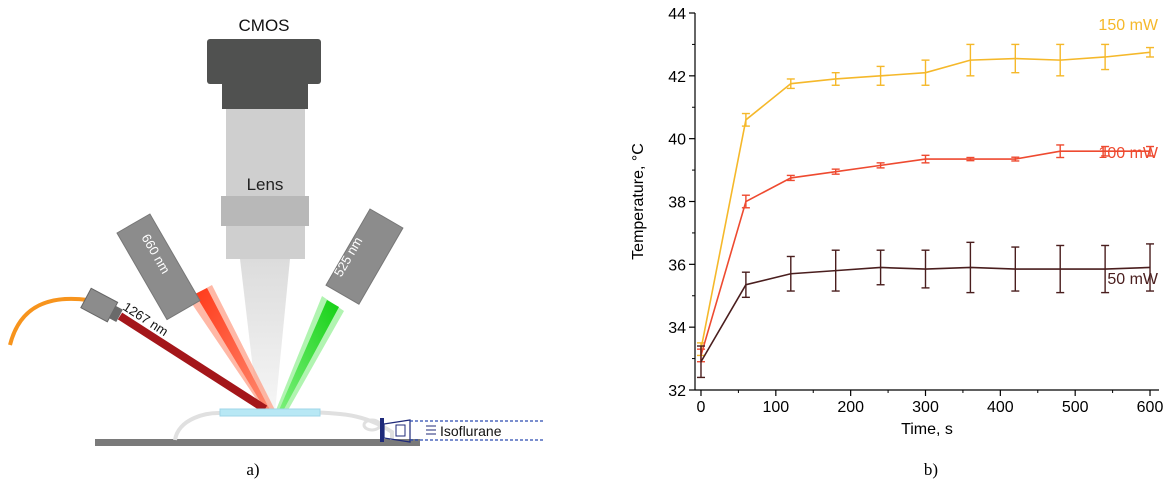 The height and width of the screenshot is (481, 1175). I want to click on panel-label-a: a), so click(252, 469).